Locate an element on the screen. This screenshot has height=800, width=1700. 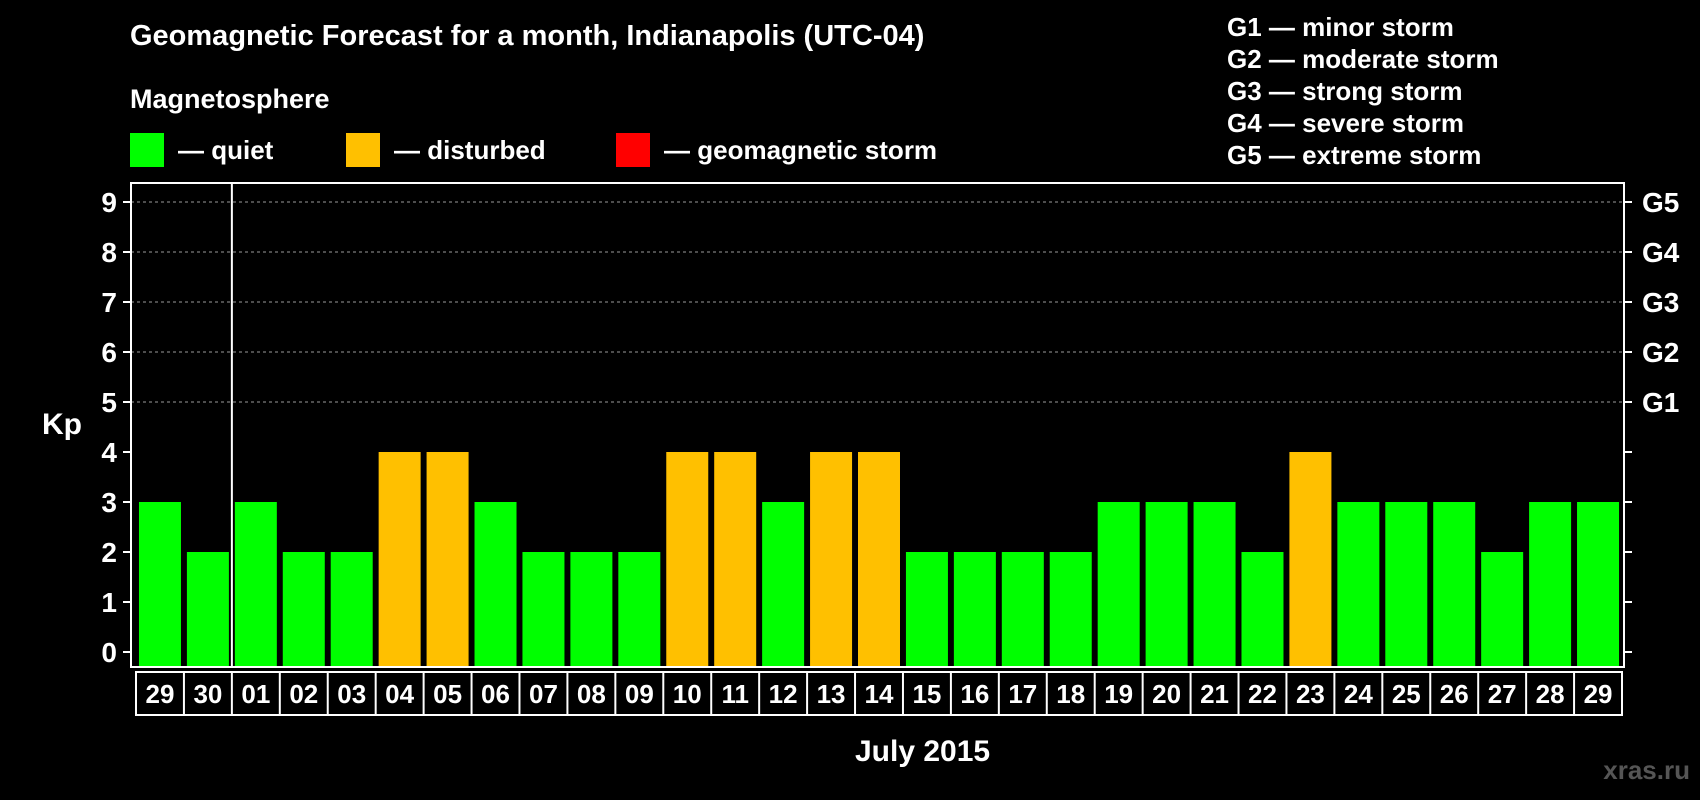
storm-level-g5: G5 — extreme storm is located at coordinates (1354, 155).